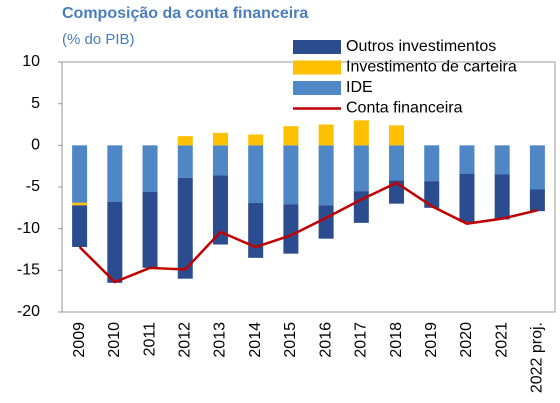 This screenshot has height=403, width=560. What do you see at coordinates (28, 311) in the screenshot?
I see `y-tick-label: -20` at bounding box center [28, 311].